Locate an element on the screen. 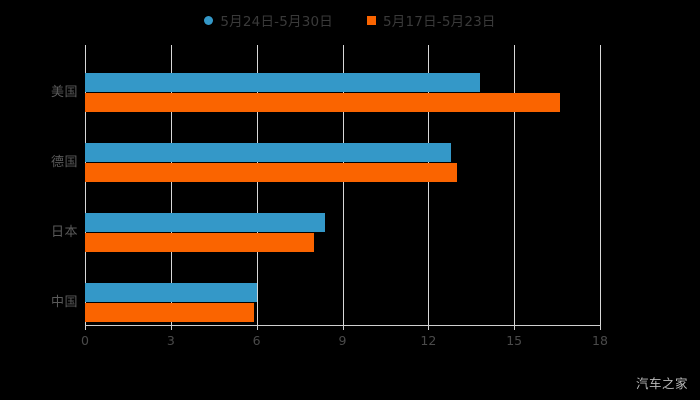 Image resolution: width=700 pixels, height=400 pixels. x-tick-label-0: 0 is located at coordinates (85, 340).